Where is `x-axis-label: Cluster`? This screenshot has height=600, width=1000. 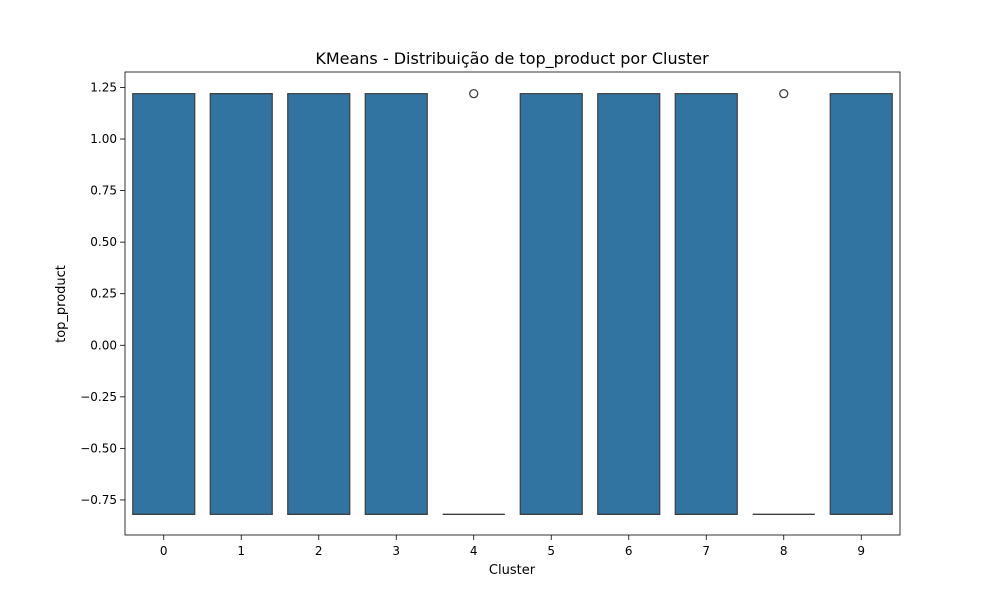 x-axis-label: Cluster is located at coordinates (512, 570).